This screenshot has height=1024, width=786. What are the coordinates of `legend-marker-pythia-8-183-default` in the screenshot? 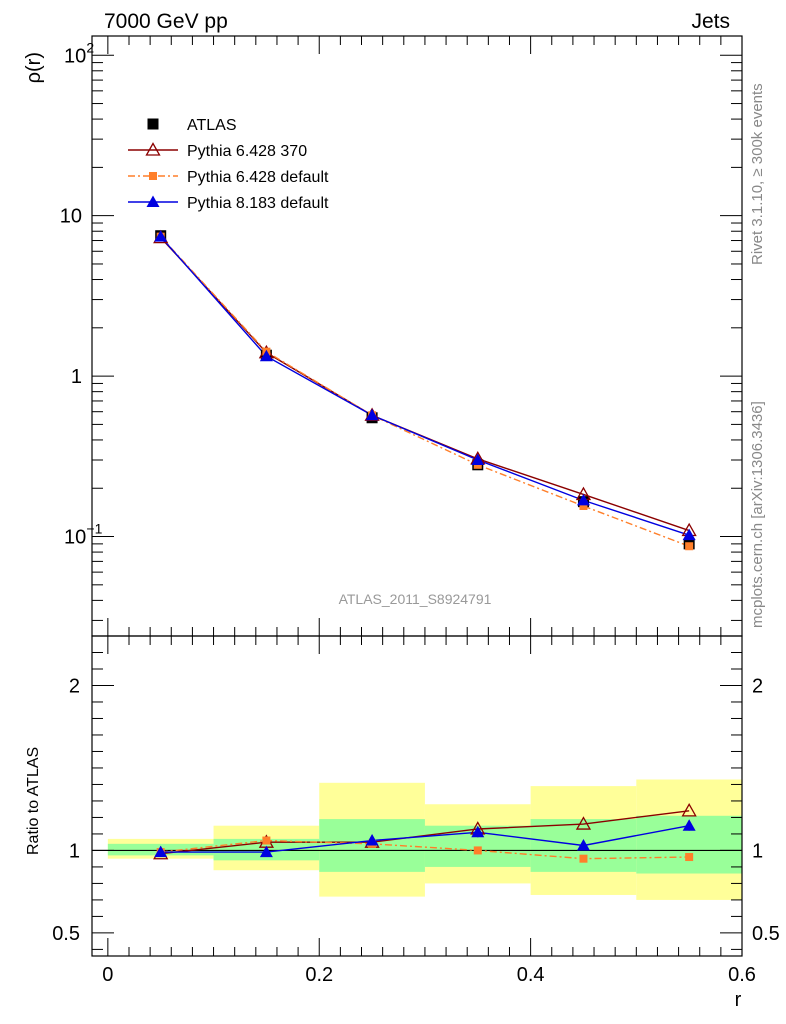 It's located at (153, 201).